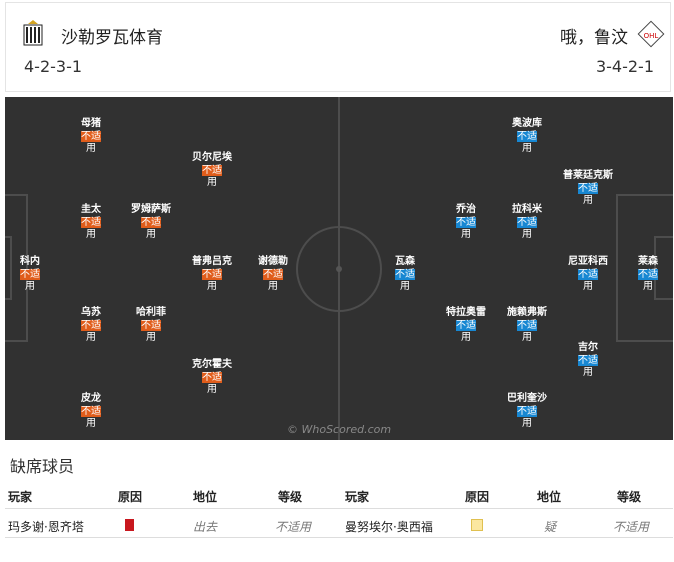 The image size is (674, 562). I want to click on player-name: 贝尔尼埃, so click(212, 157).